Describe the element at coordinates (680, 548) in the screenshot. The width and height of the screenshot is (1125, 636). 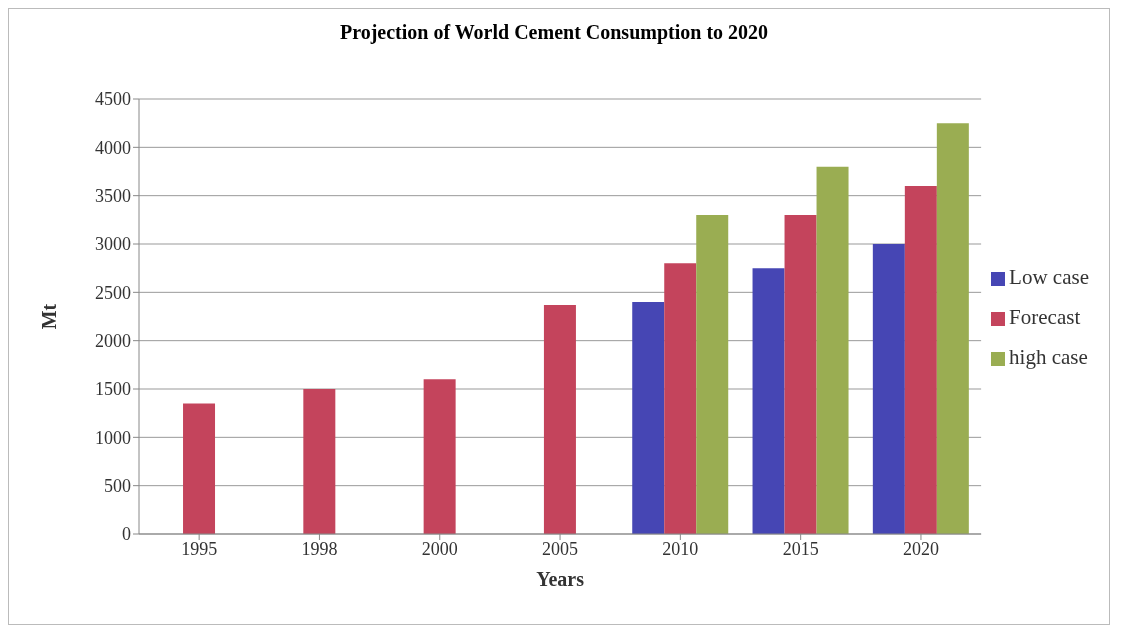
I see `x-tick-label: 2010` at that location.